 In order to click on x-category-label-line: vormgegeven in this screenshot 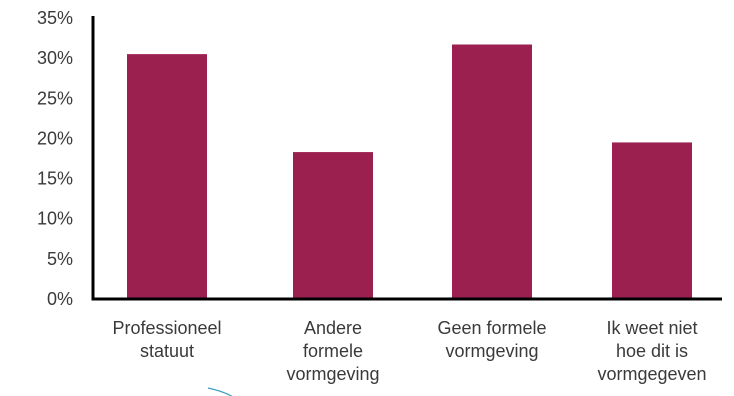, I will do `click(651, 374)`.